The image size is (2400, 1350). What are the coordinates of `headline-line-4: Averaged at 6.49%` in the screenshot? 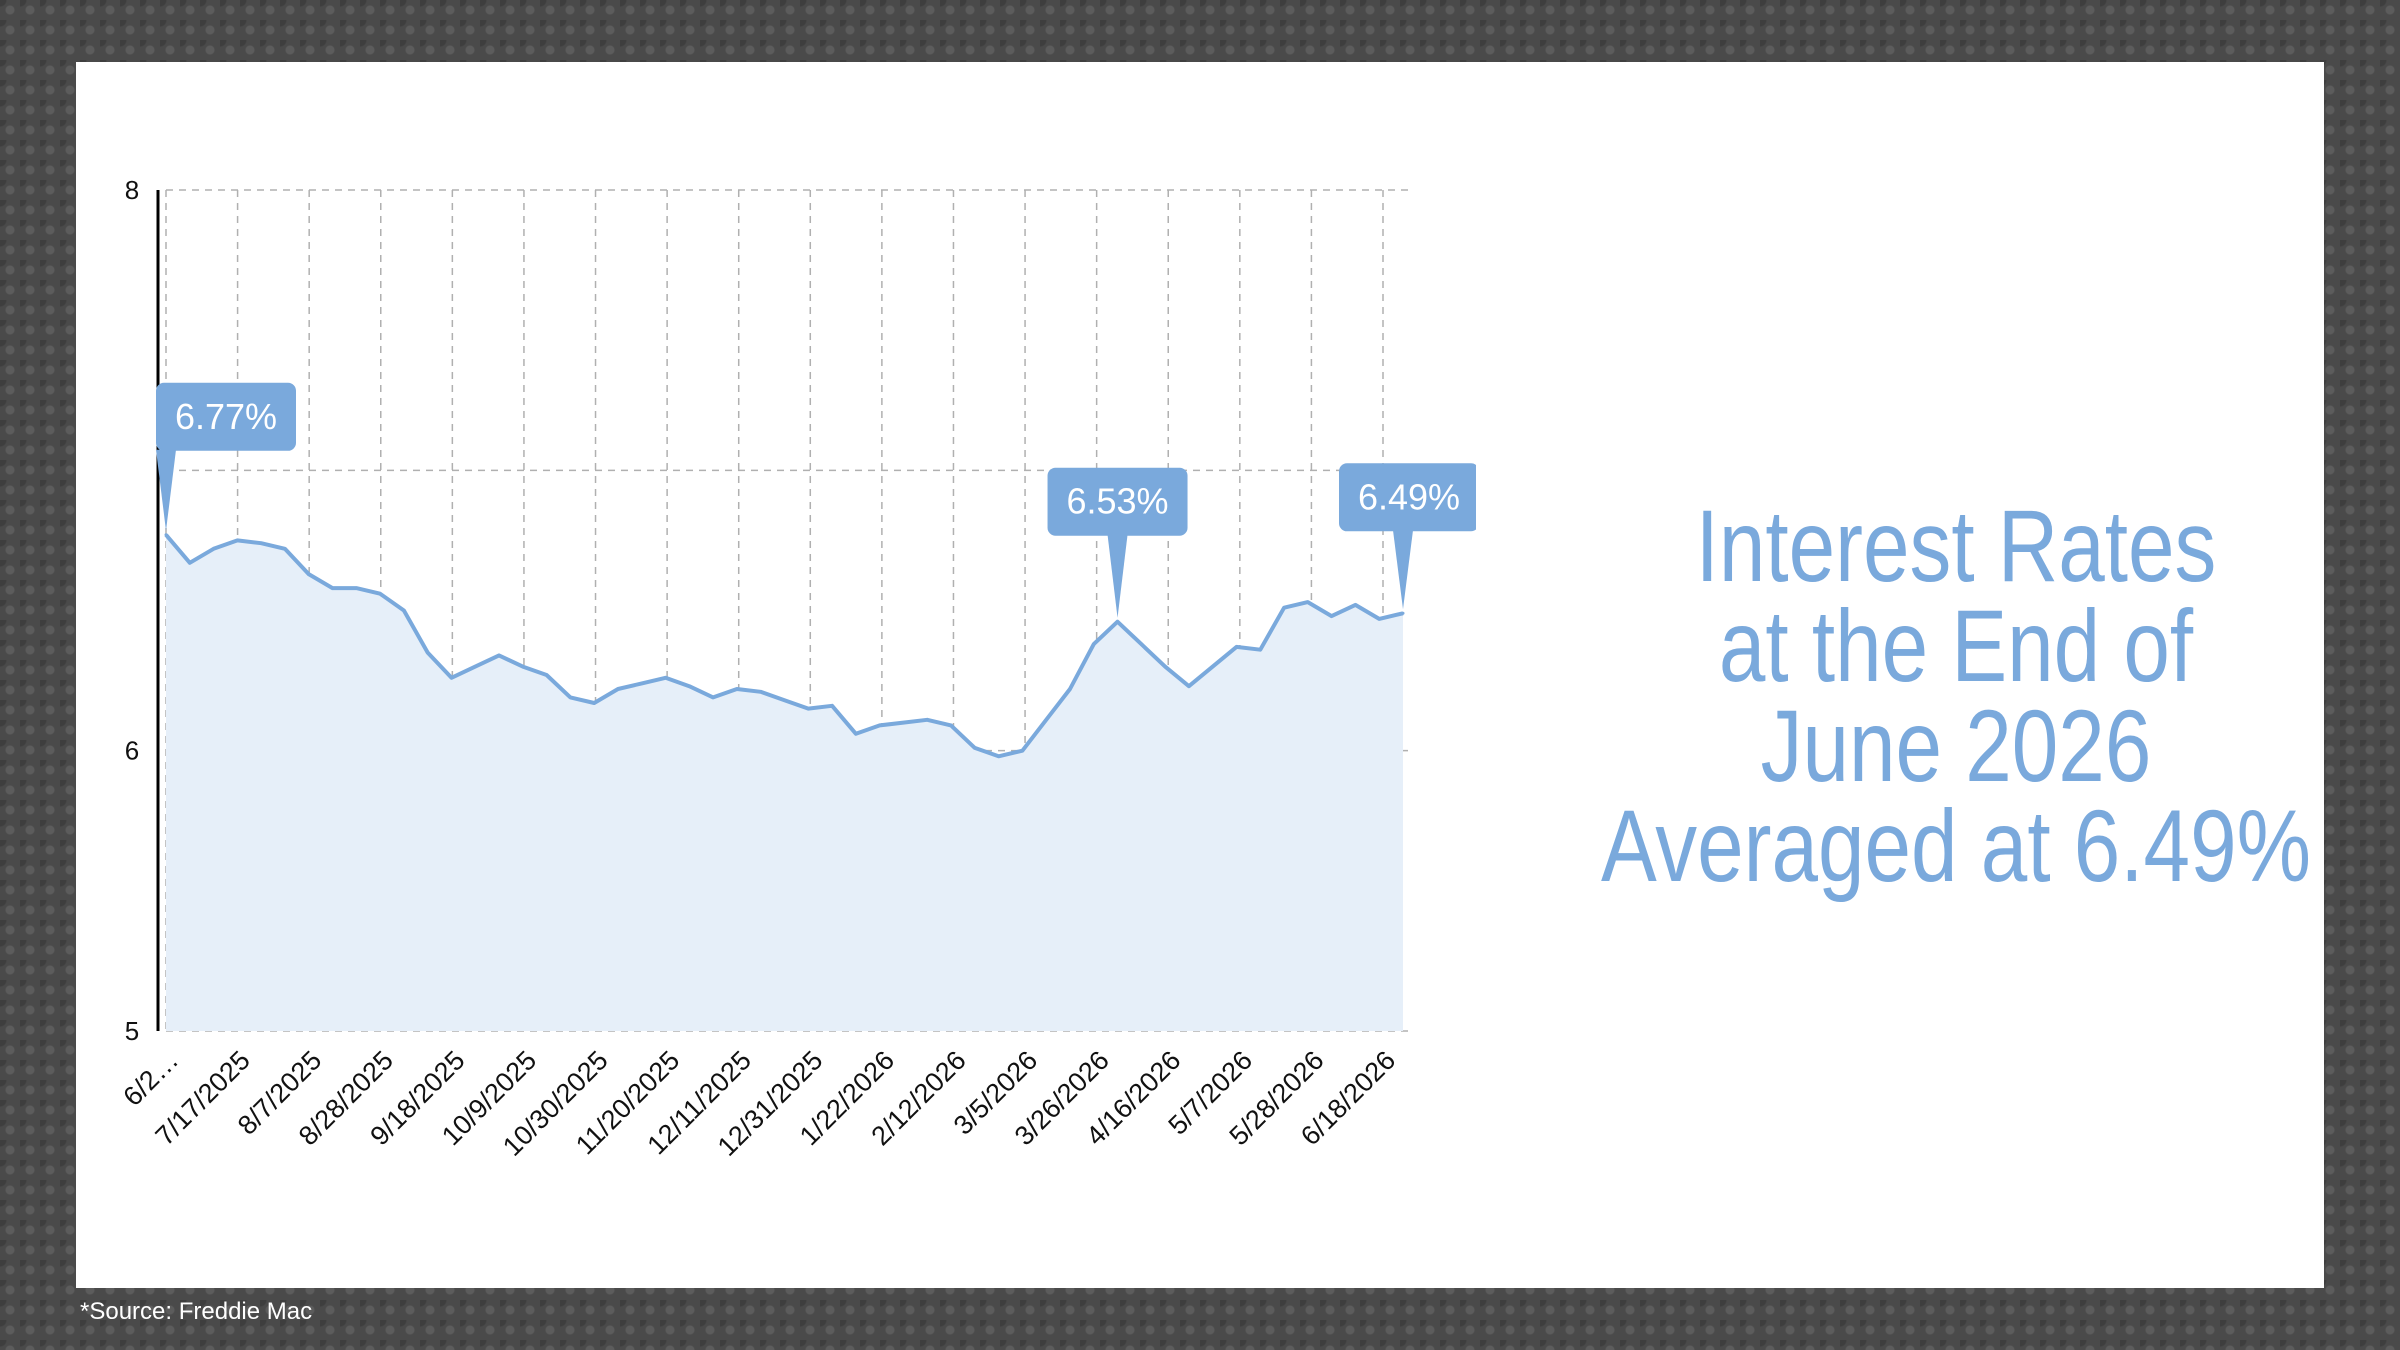 It's located at (1956, 846).